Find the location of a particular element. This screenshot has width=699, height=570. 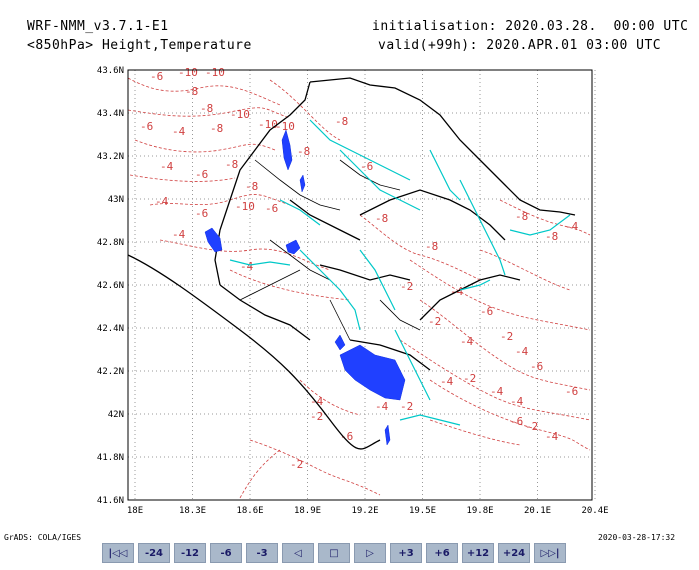

lat-tick-label: 41.6N is located at coordinates (110, 501).